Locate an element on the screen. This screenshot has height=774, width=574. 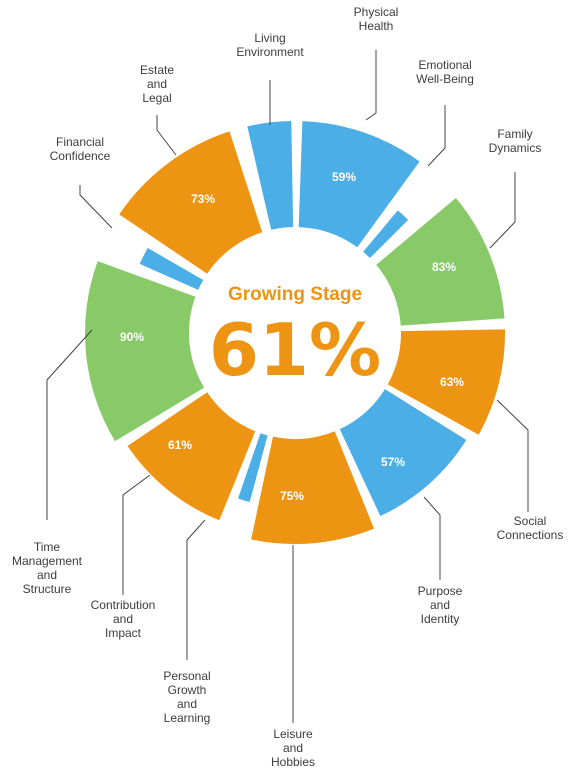
label-line: Health is located at coordinates (376, 26).